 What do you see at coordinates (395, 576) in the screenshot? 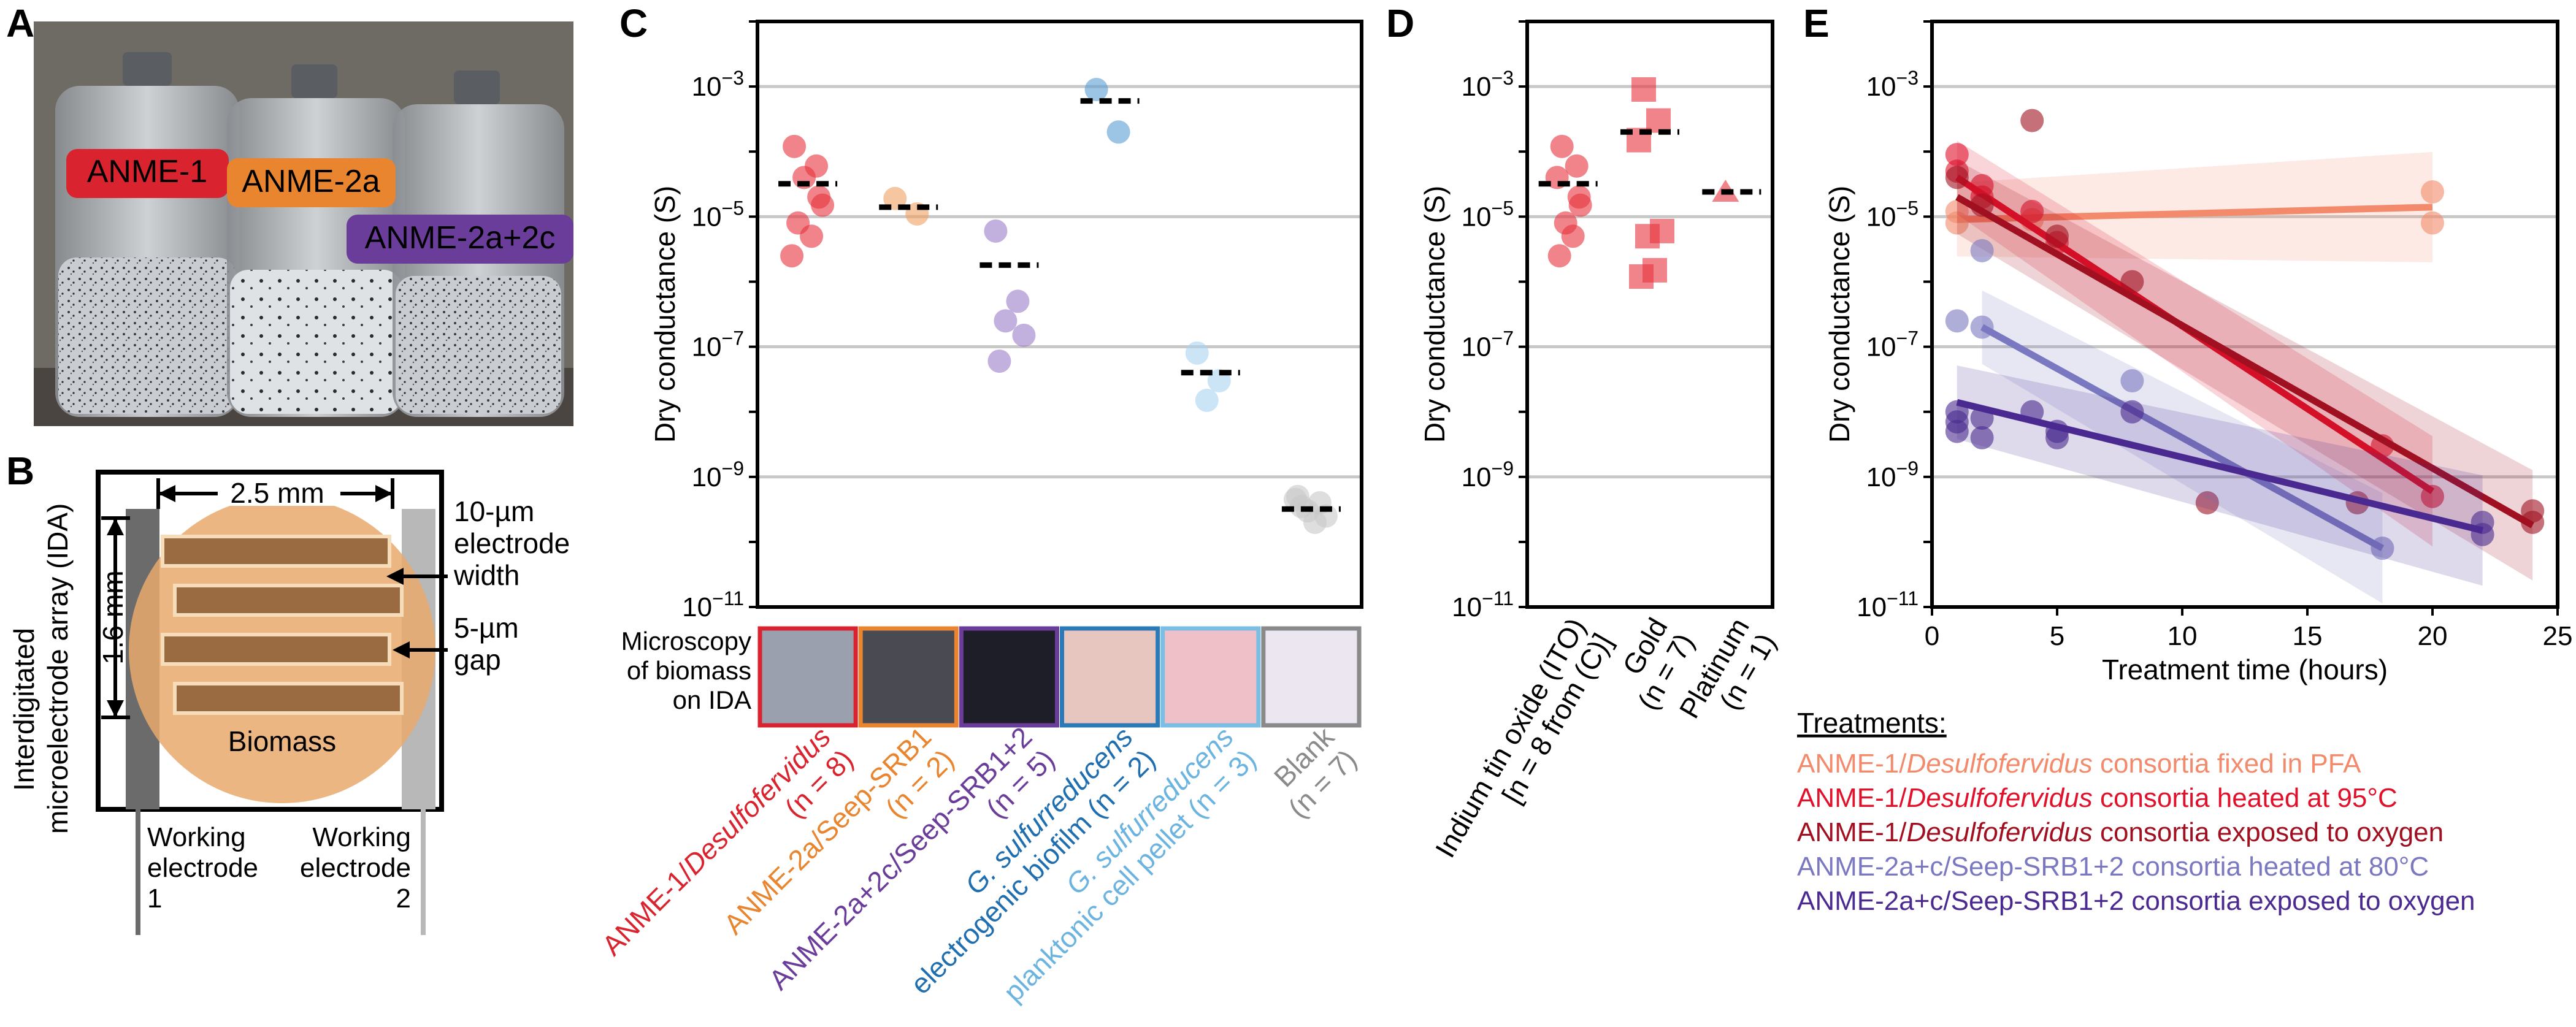
I see `width-note-arrowhead-icon` at bounding box center [395, 576].